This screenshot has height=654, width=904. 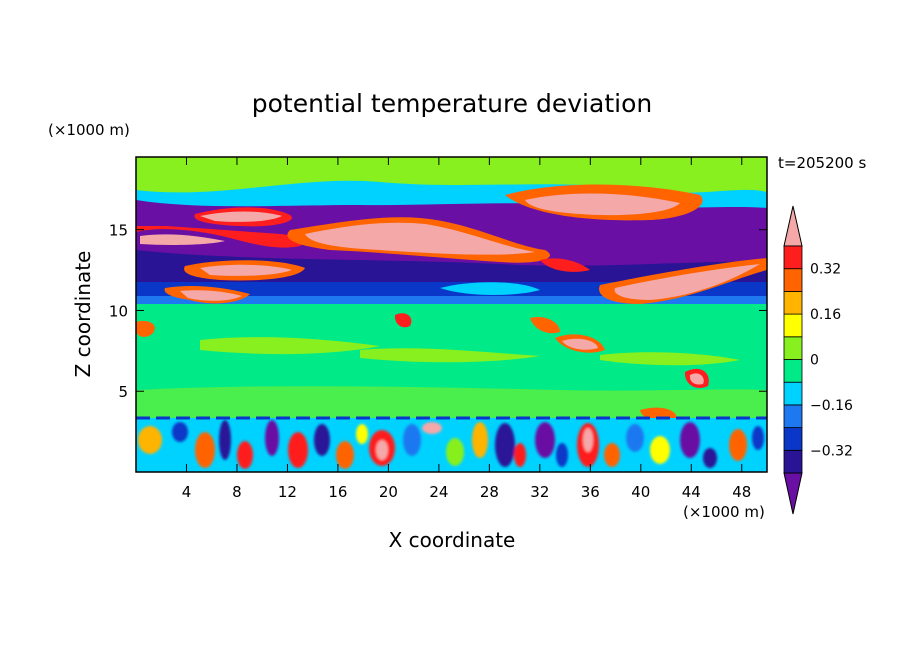 I want to click on x-tick-label: 48, so click(x=741, y=492).